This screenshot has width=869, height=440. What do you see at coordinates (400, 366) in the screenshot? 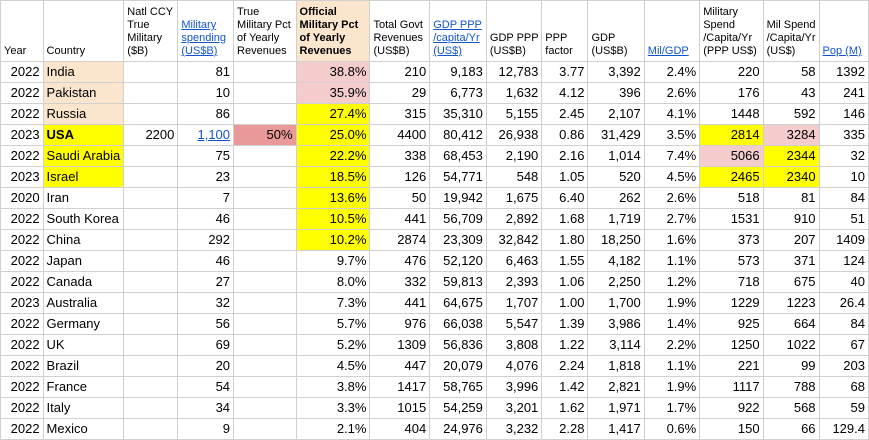
I see `cell-total-govt-revenues: 447` at bounding box center [400, 366].